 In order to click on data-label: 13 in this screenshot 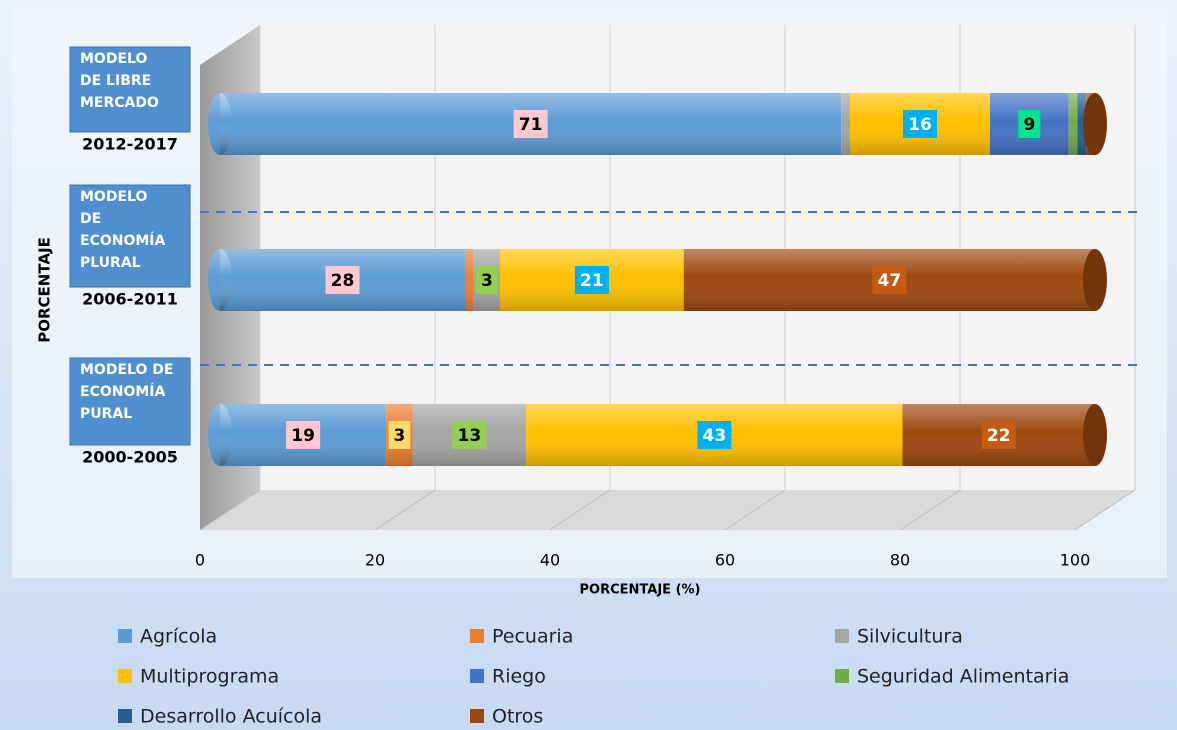, I will do `click(470, 436)`.